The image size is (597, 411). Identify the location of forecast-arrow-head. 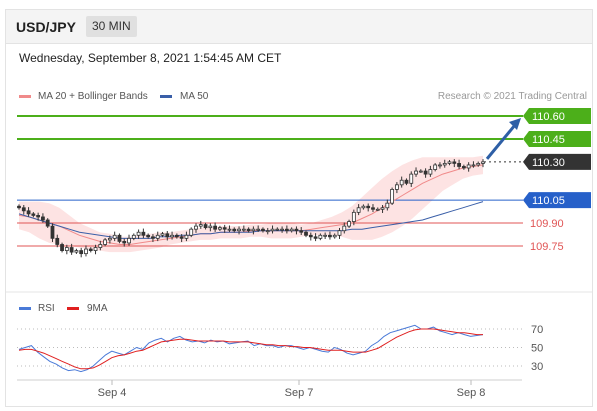
(515, 124).